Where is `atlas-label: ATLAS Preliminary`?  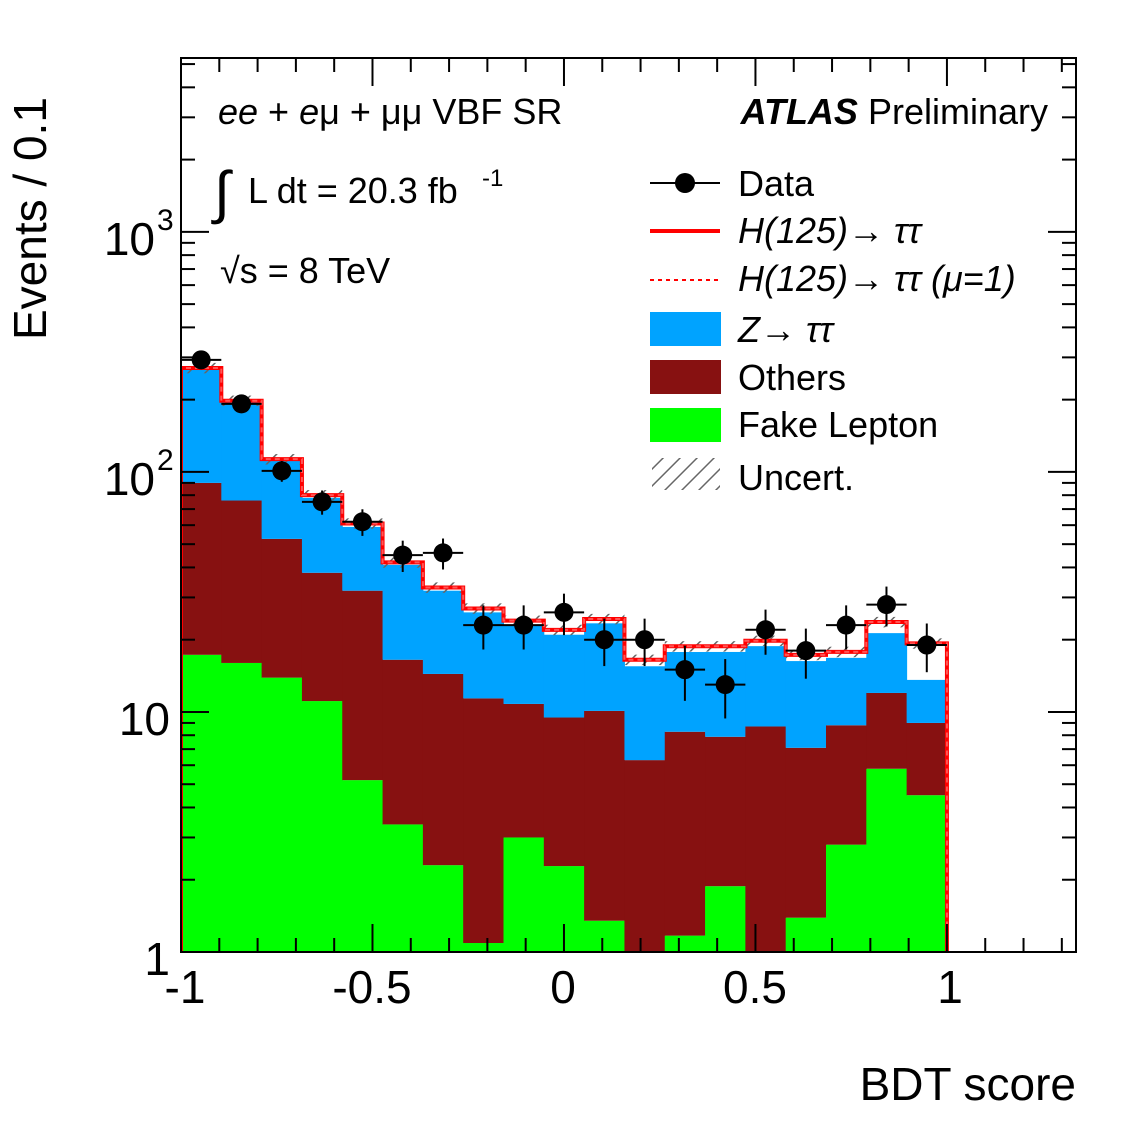 atlas-label: ATLAS Preliminary is located at coordinates (894, 111).